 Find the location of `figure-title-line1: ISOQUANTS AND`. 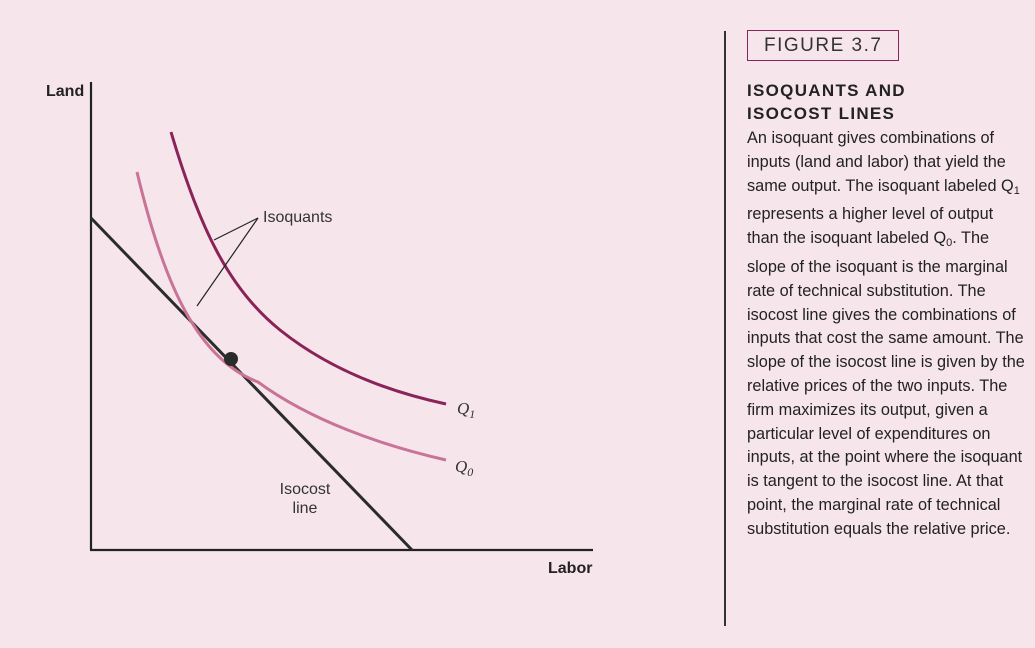

figure-title-line1: ISOQUANTS AND is located at coordinates (826, 90).